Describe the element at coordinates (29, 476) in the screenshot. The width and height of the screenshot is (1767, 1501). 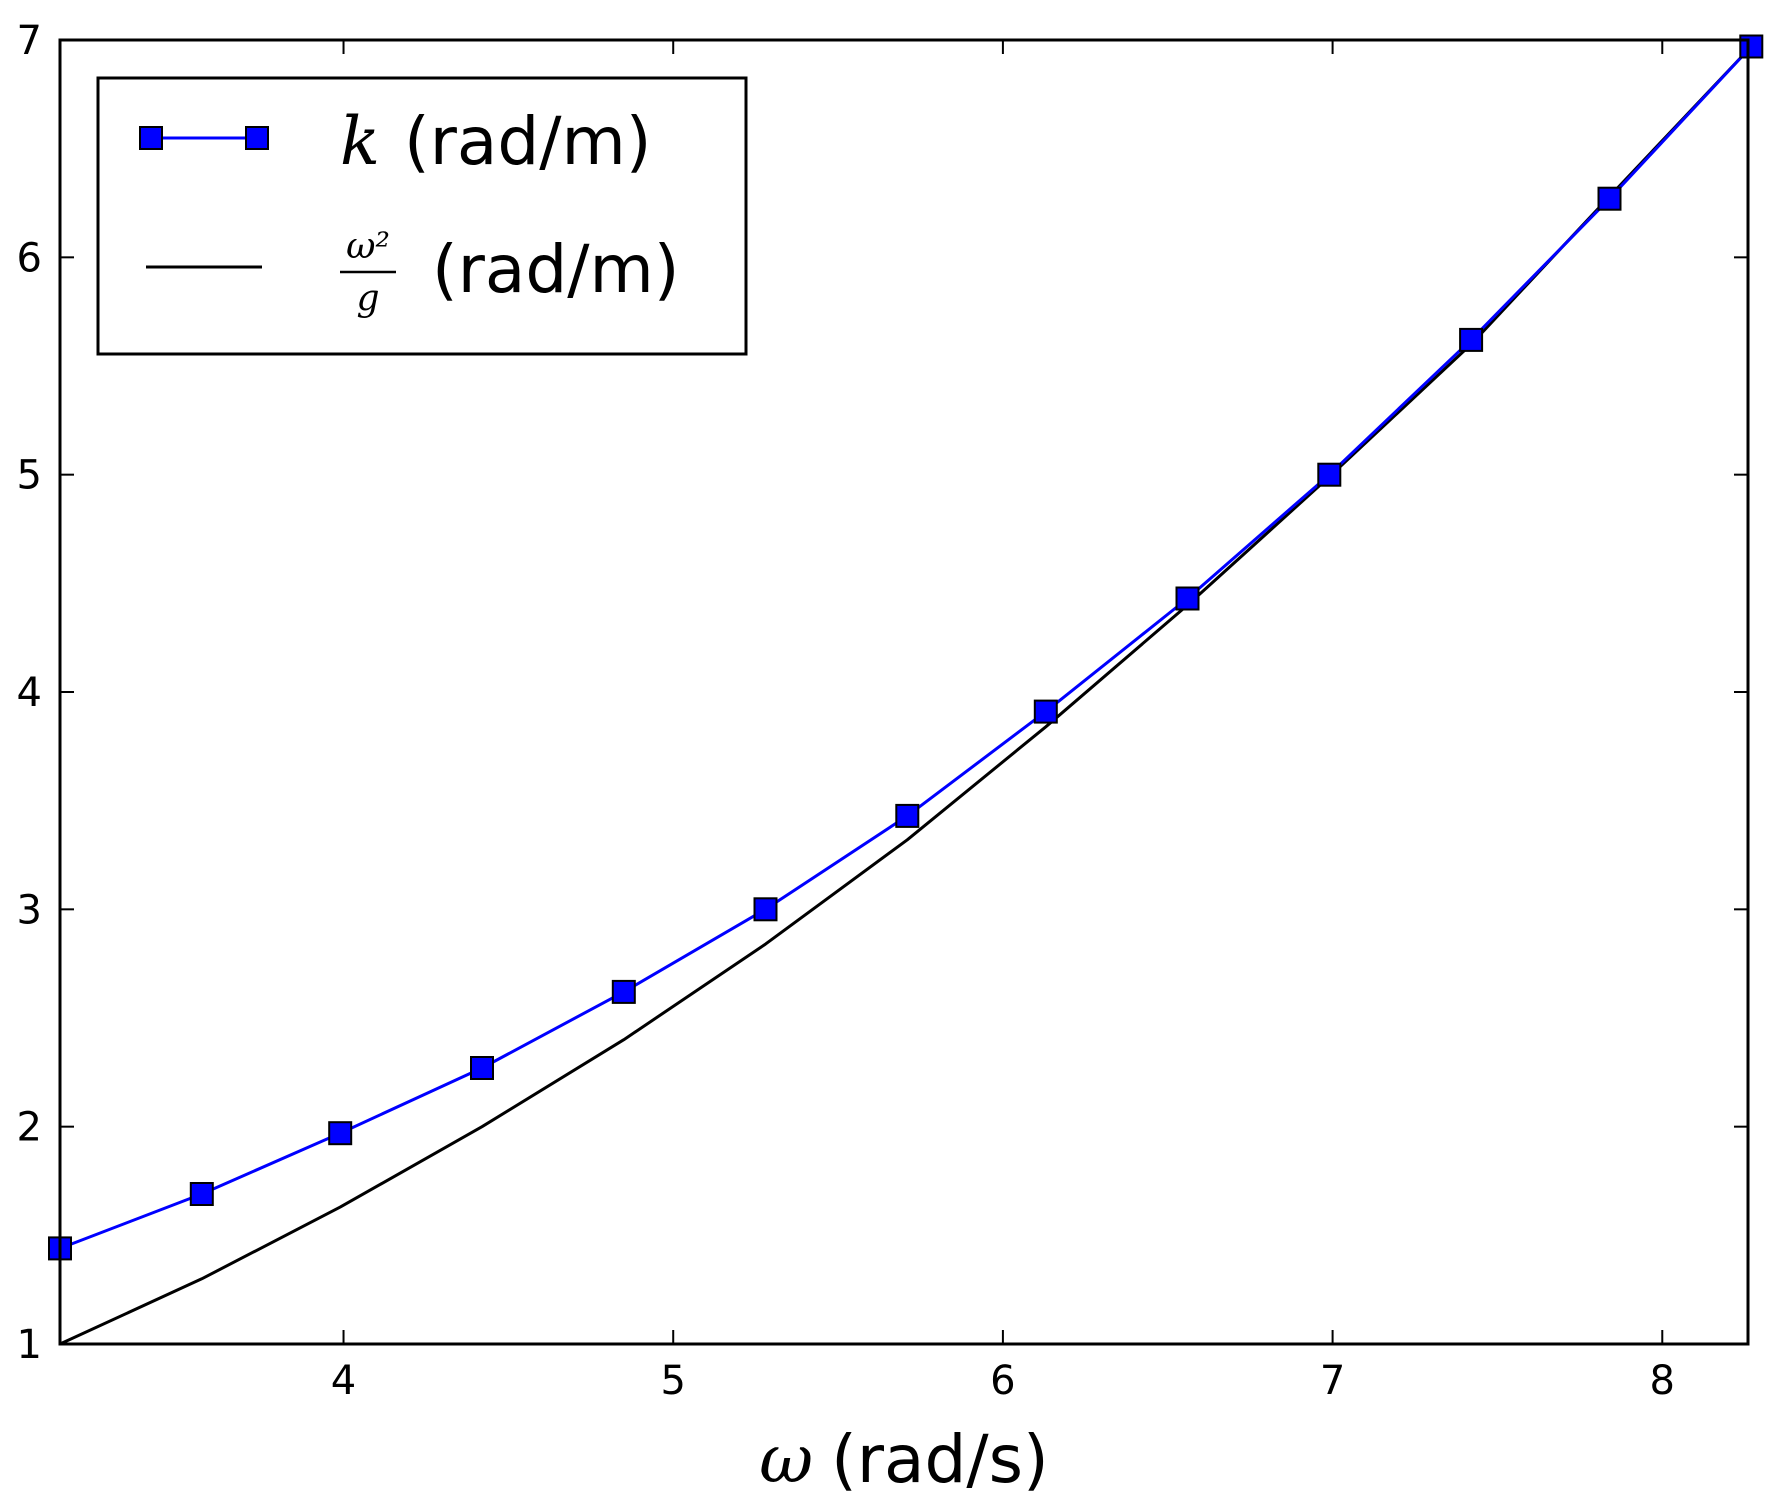
I see `y-tick-label-5: 5` at that location.